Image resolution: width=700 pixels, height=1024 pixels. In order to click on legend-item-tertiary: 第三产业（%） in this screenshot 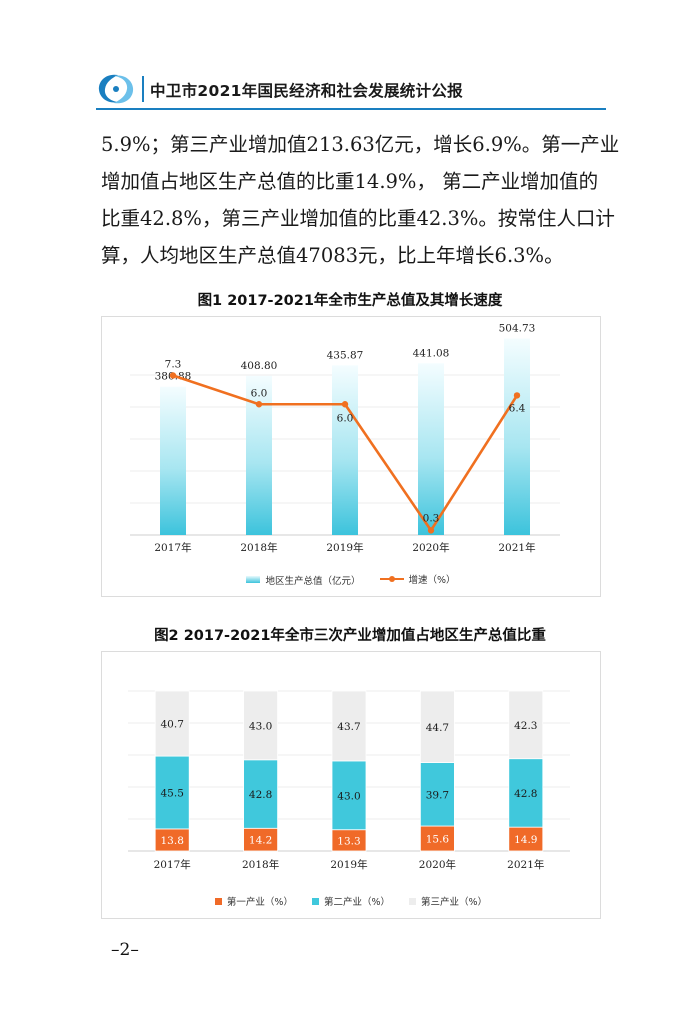, I will do `click(448, 901)`.